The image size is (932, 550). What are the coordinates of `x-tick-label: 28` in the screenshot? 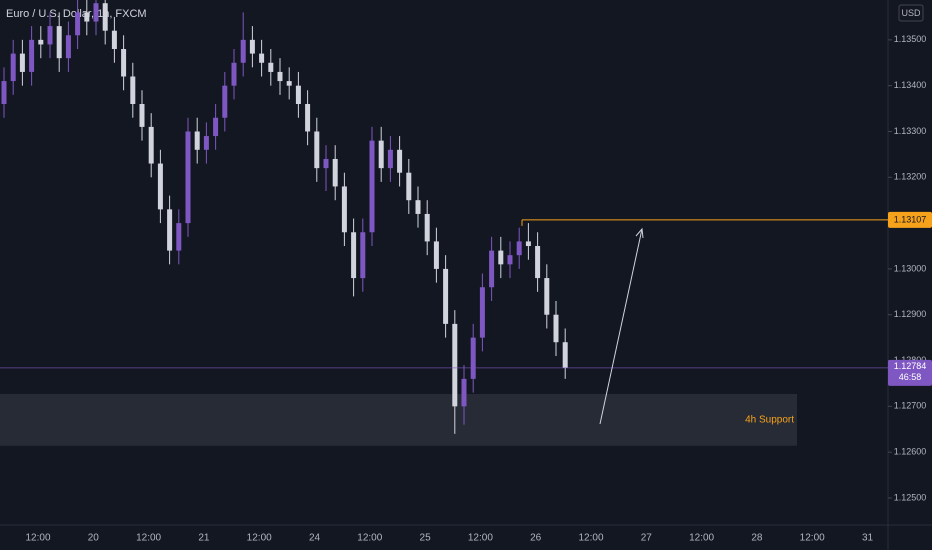 It's located at (757, 538).